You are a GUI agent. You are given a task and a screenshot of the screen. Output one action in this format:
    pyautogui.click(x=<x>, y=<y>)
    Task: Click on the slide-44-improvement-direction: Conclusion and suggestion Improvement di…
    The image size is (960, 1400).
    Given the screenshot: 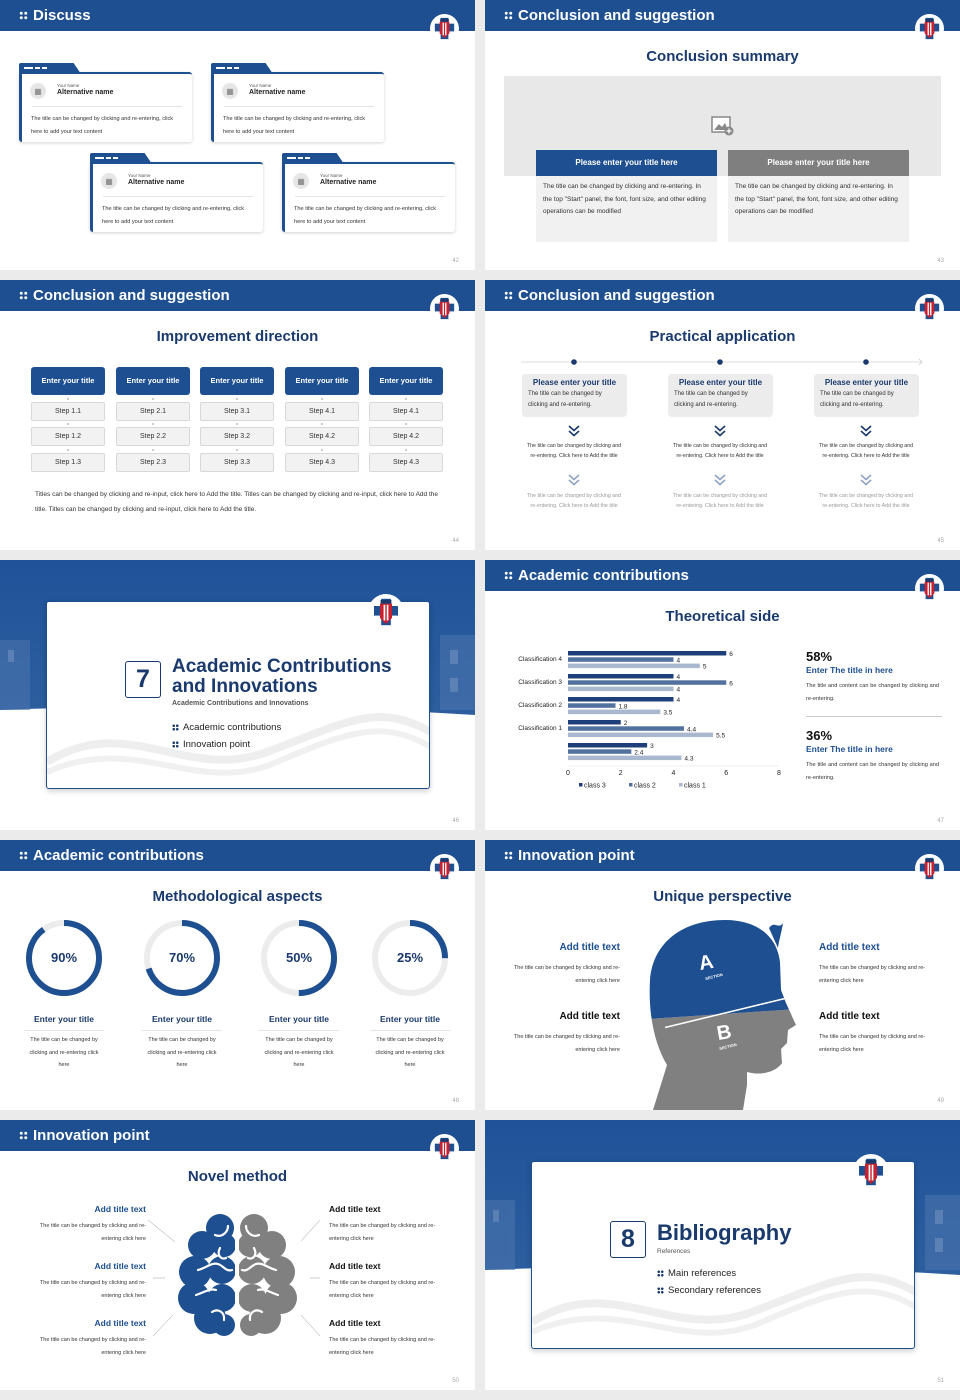 What is the action you would take?
    pyautogui.click(x=237, y=415)
    